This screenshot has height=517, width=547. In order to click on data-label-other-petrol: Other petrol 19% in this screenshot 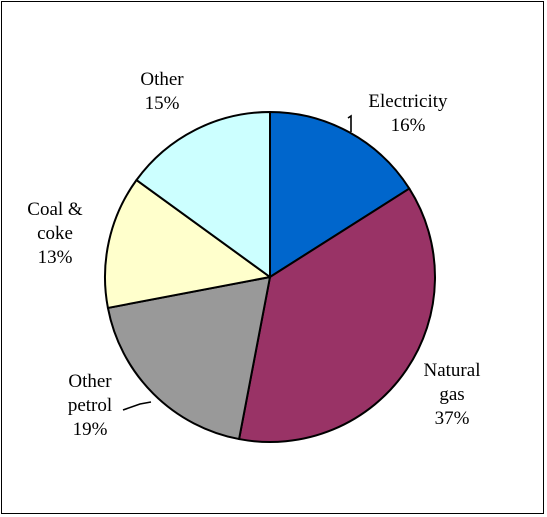, I will do `click(90, 405)`.